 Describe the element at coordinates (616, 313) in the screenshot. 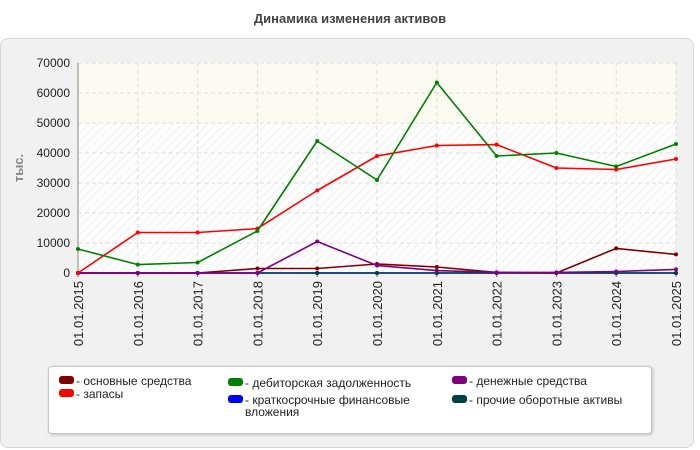

I see `x-tick-label: 01.01.2024` at that location.